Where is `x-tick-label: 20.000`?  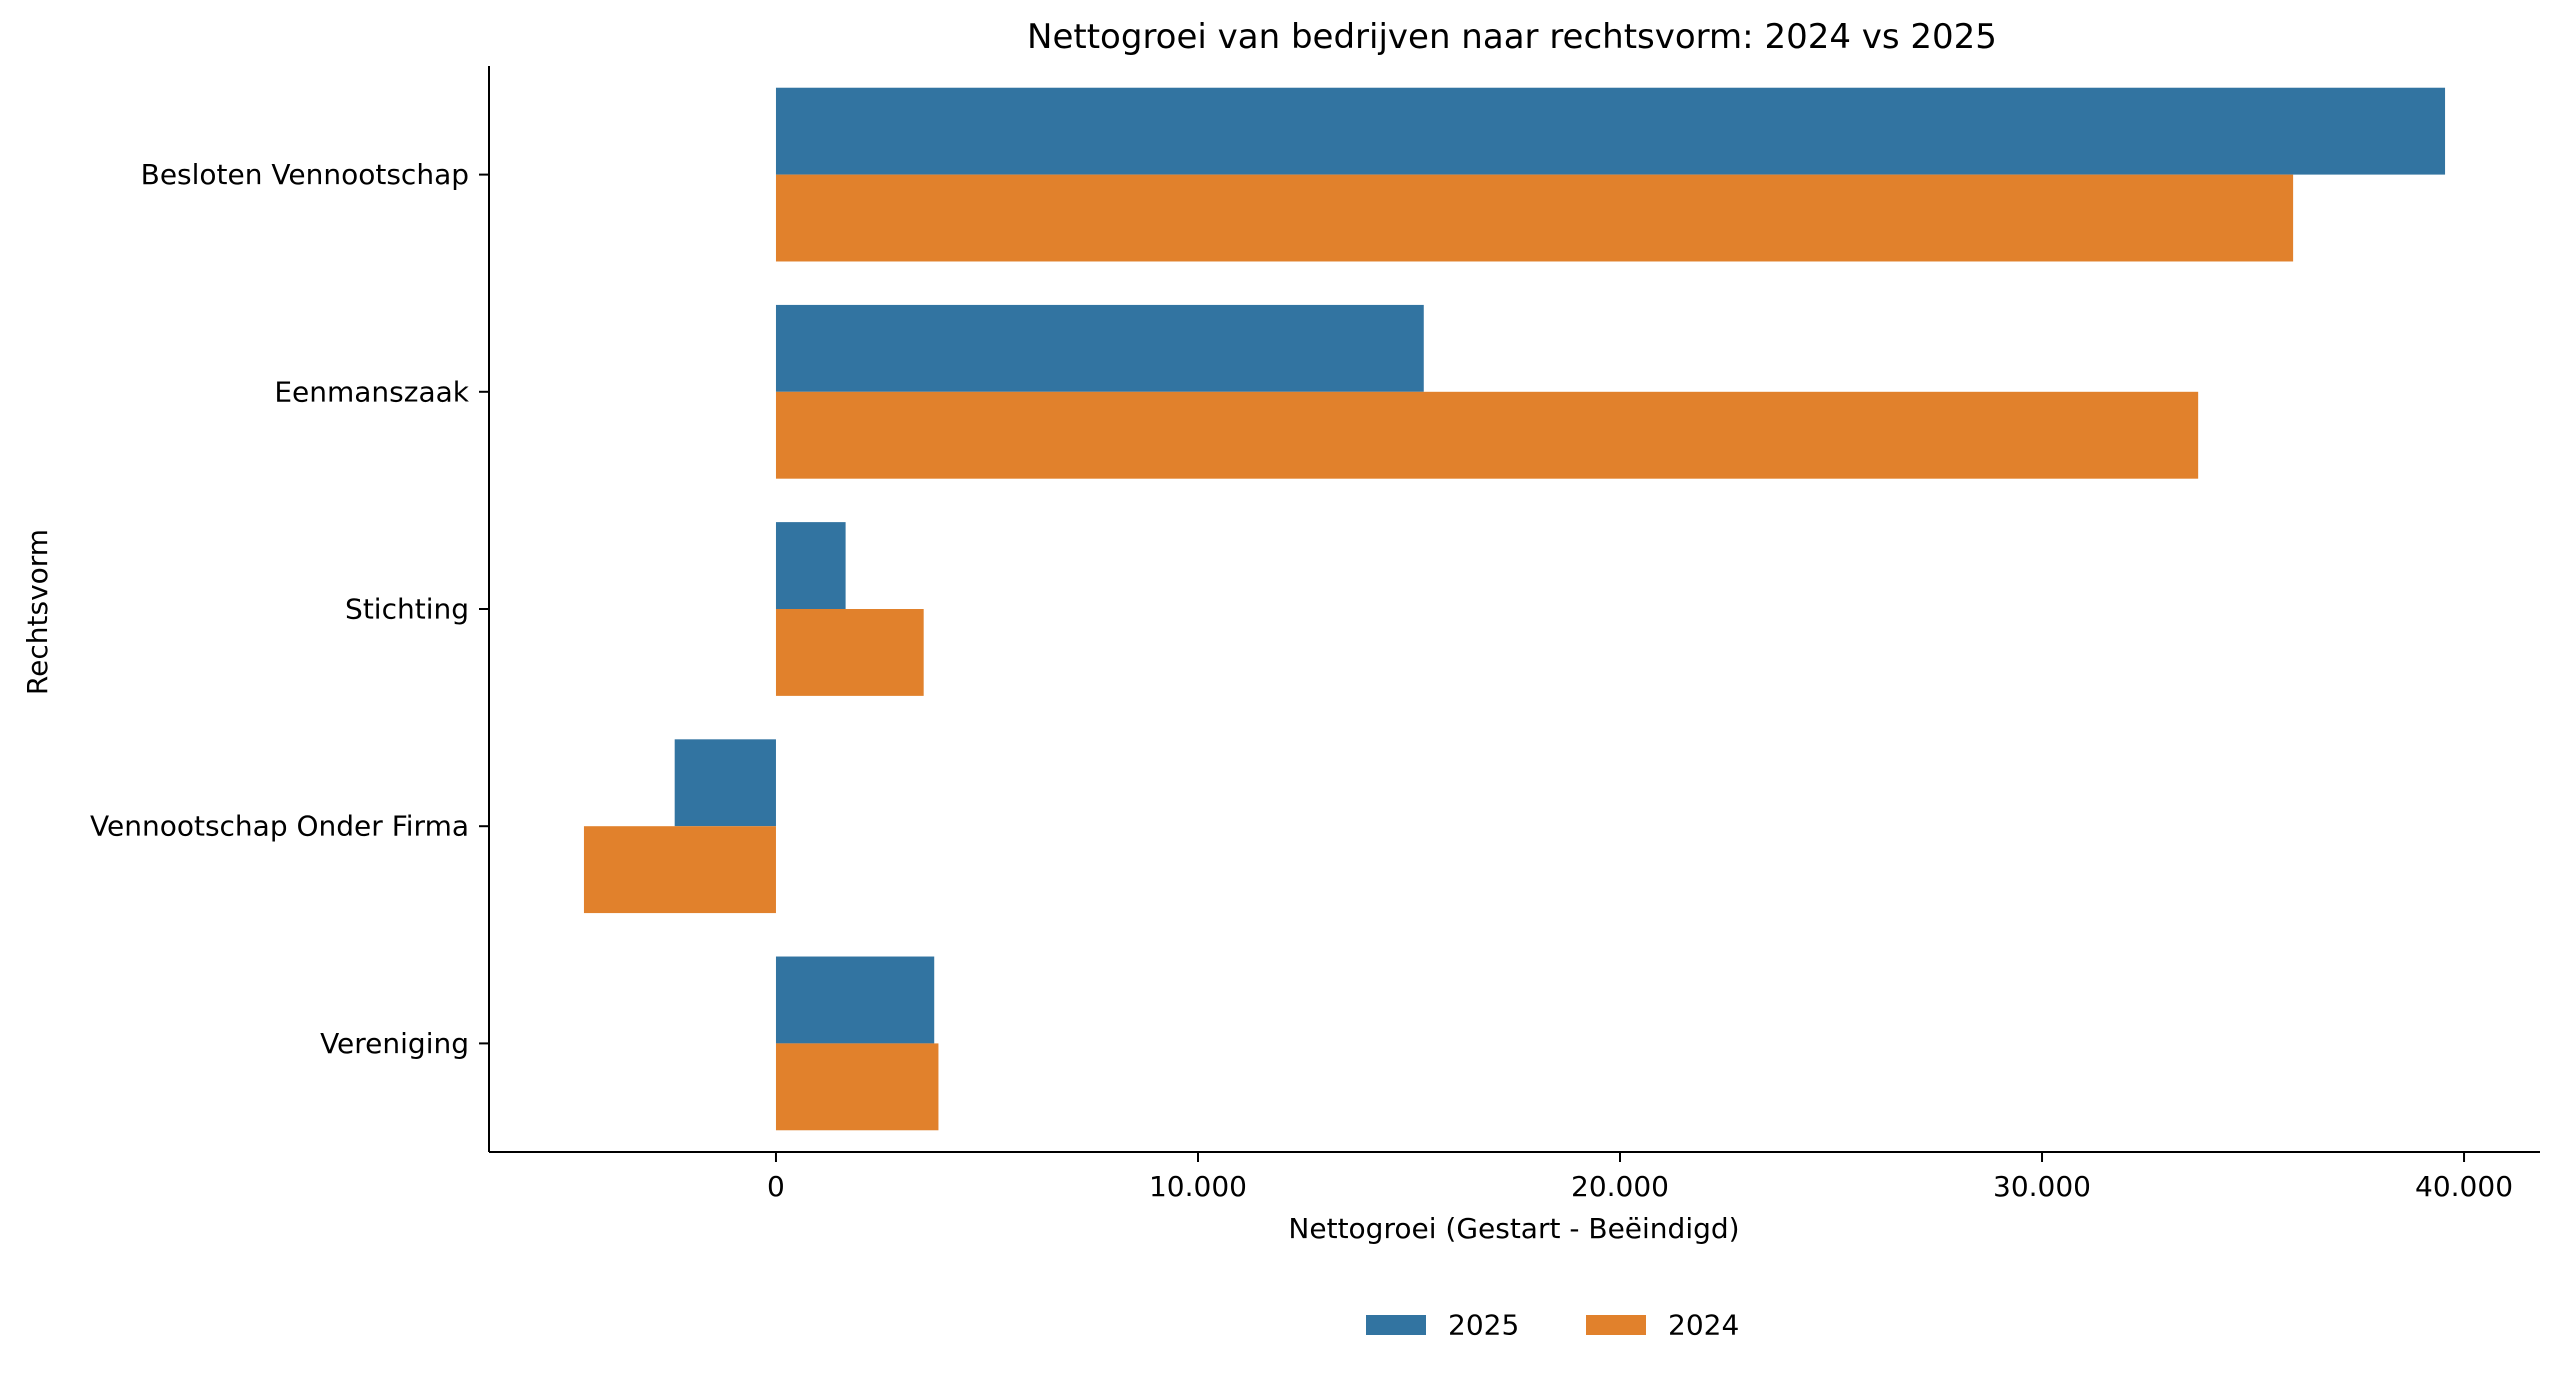
x-tick-label: 20.000 is located at coordinates (1620, 1186).